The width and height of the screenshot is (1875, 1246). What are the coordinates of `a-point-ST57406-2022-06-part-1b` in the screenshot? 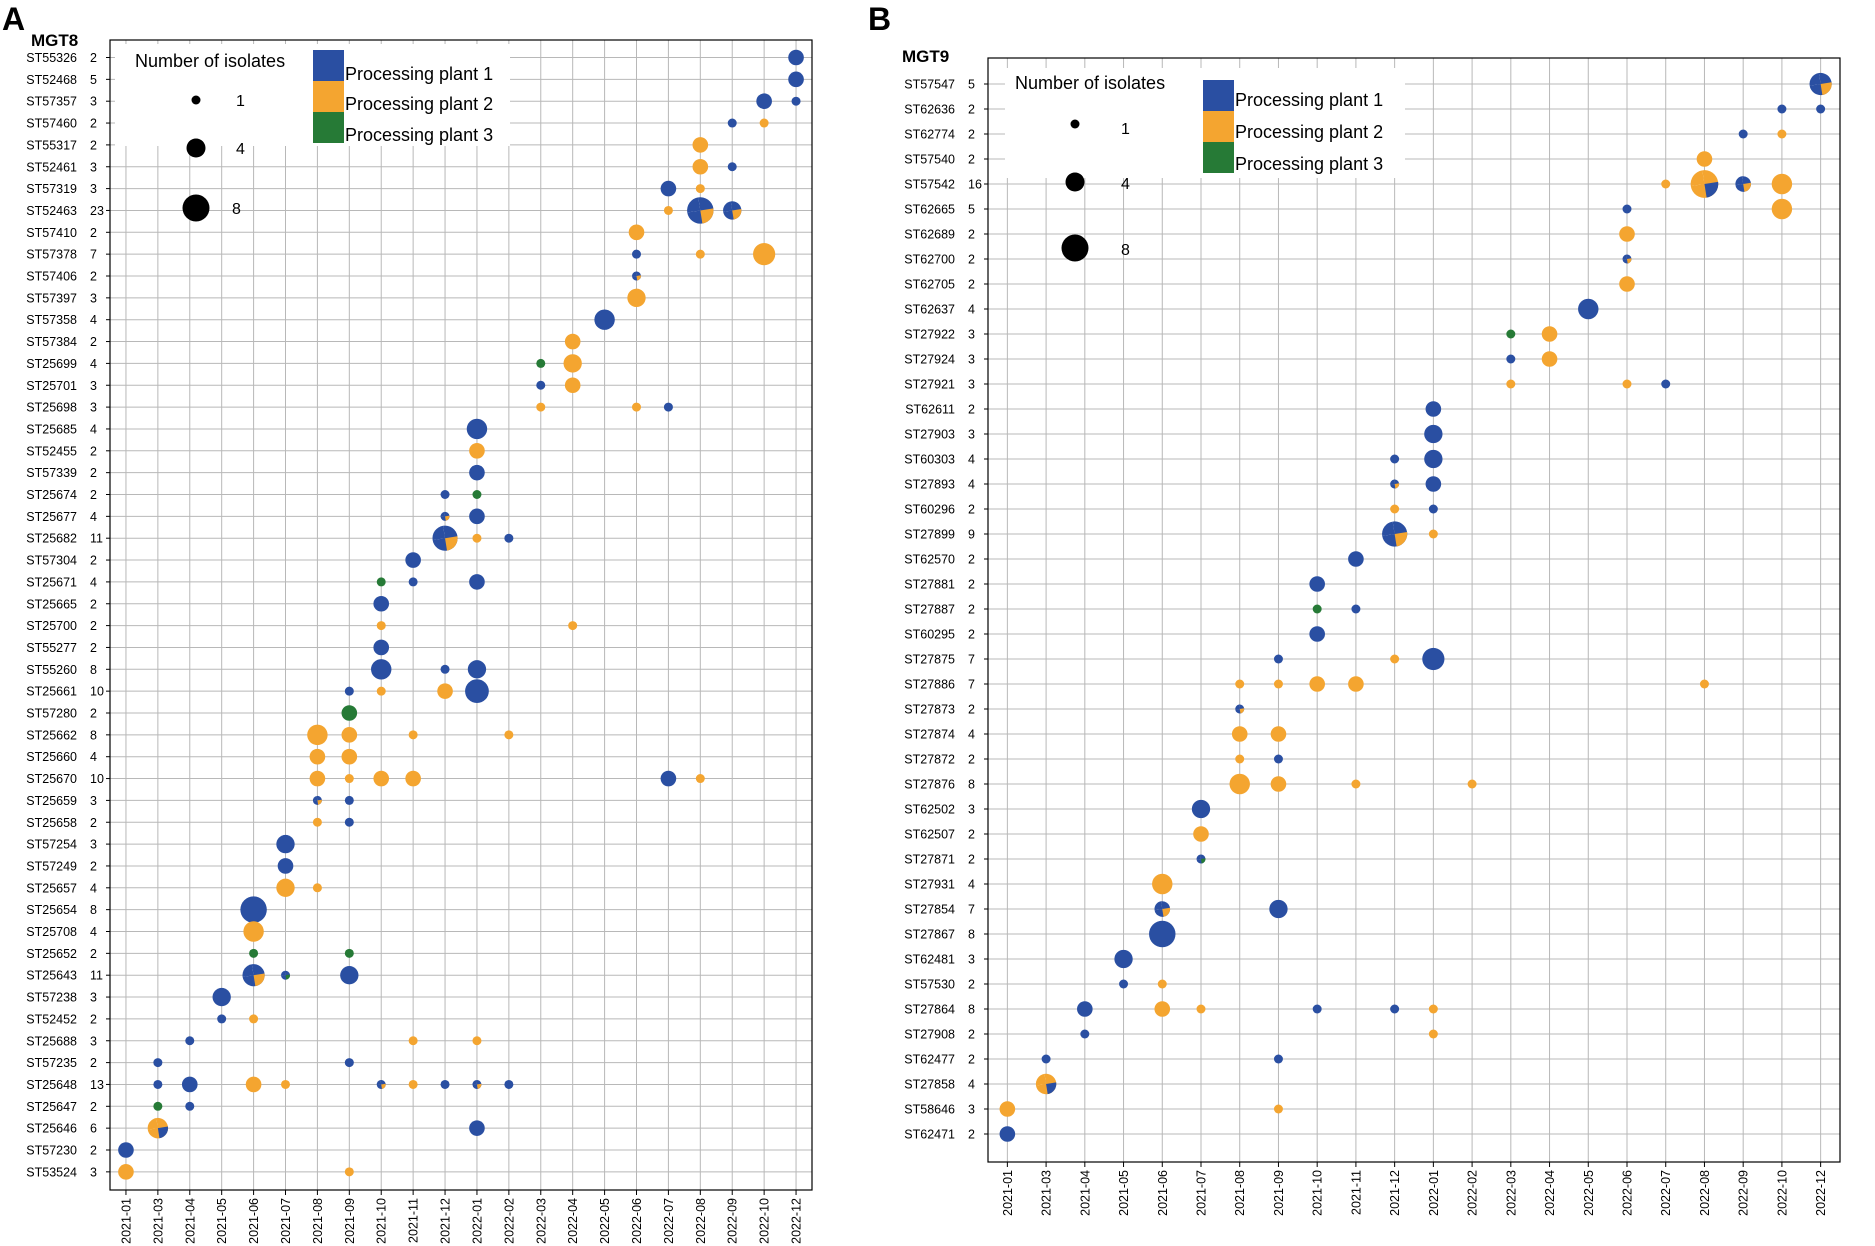 It's located at (634, 274).